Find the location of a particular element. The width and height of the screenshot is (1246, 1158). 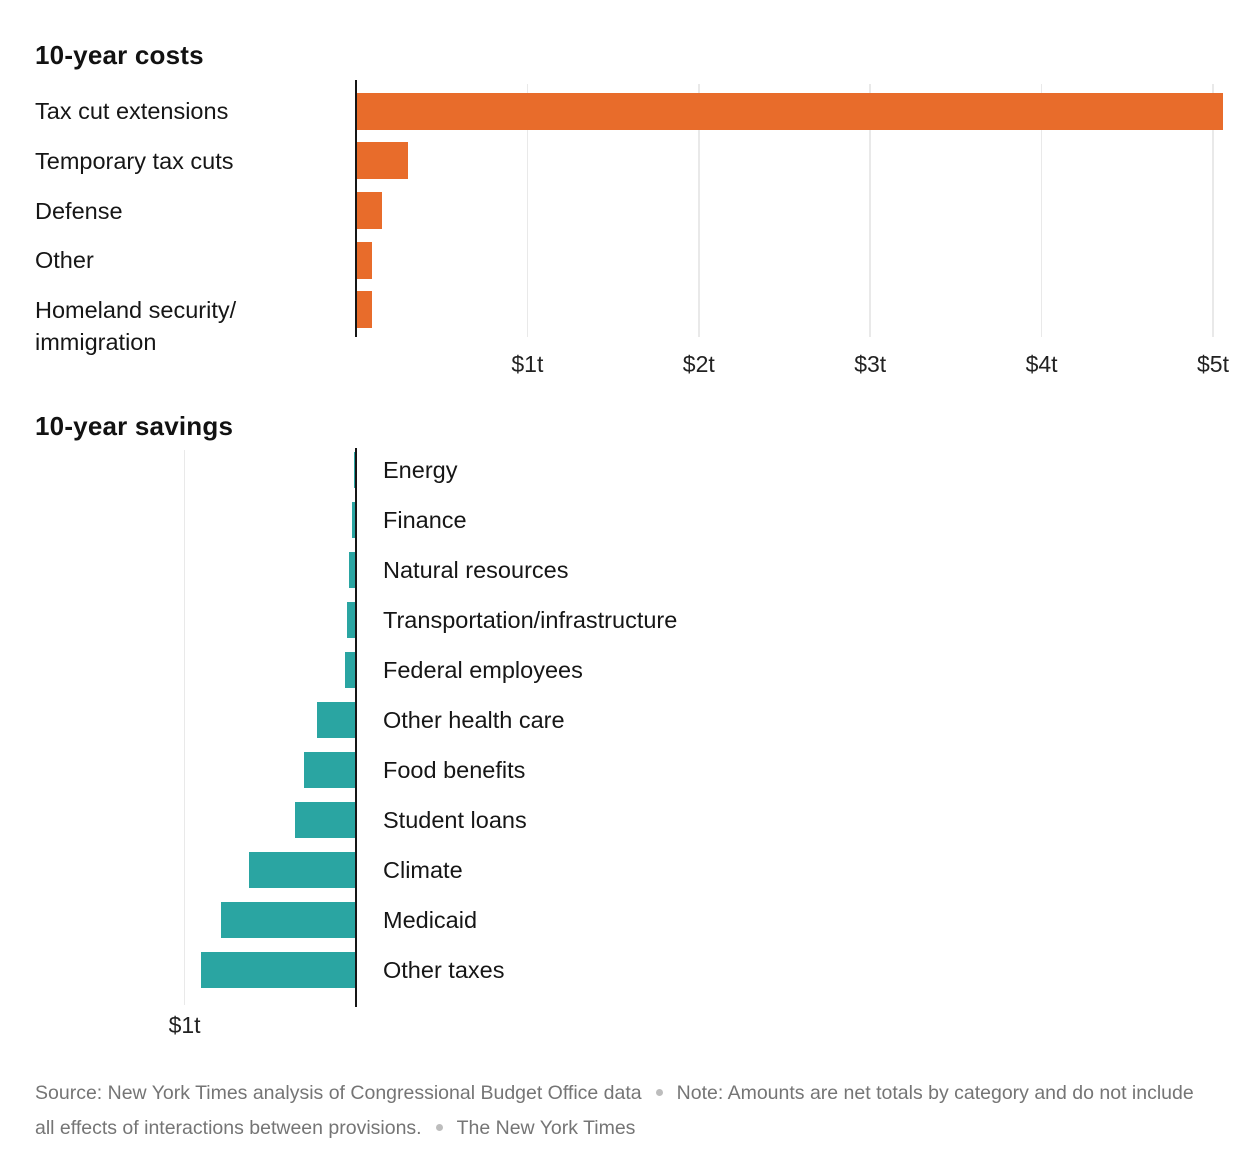

costs-chart-title: 10-year costs is located at coordinates (119, 55).